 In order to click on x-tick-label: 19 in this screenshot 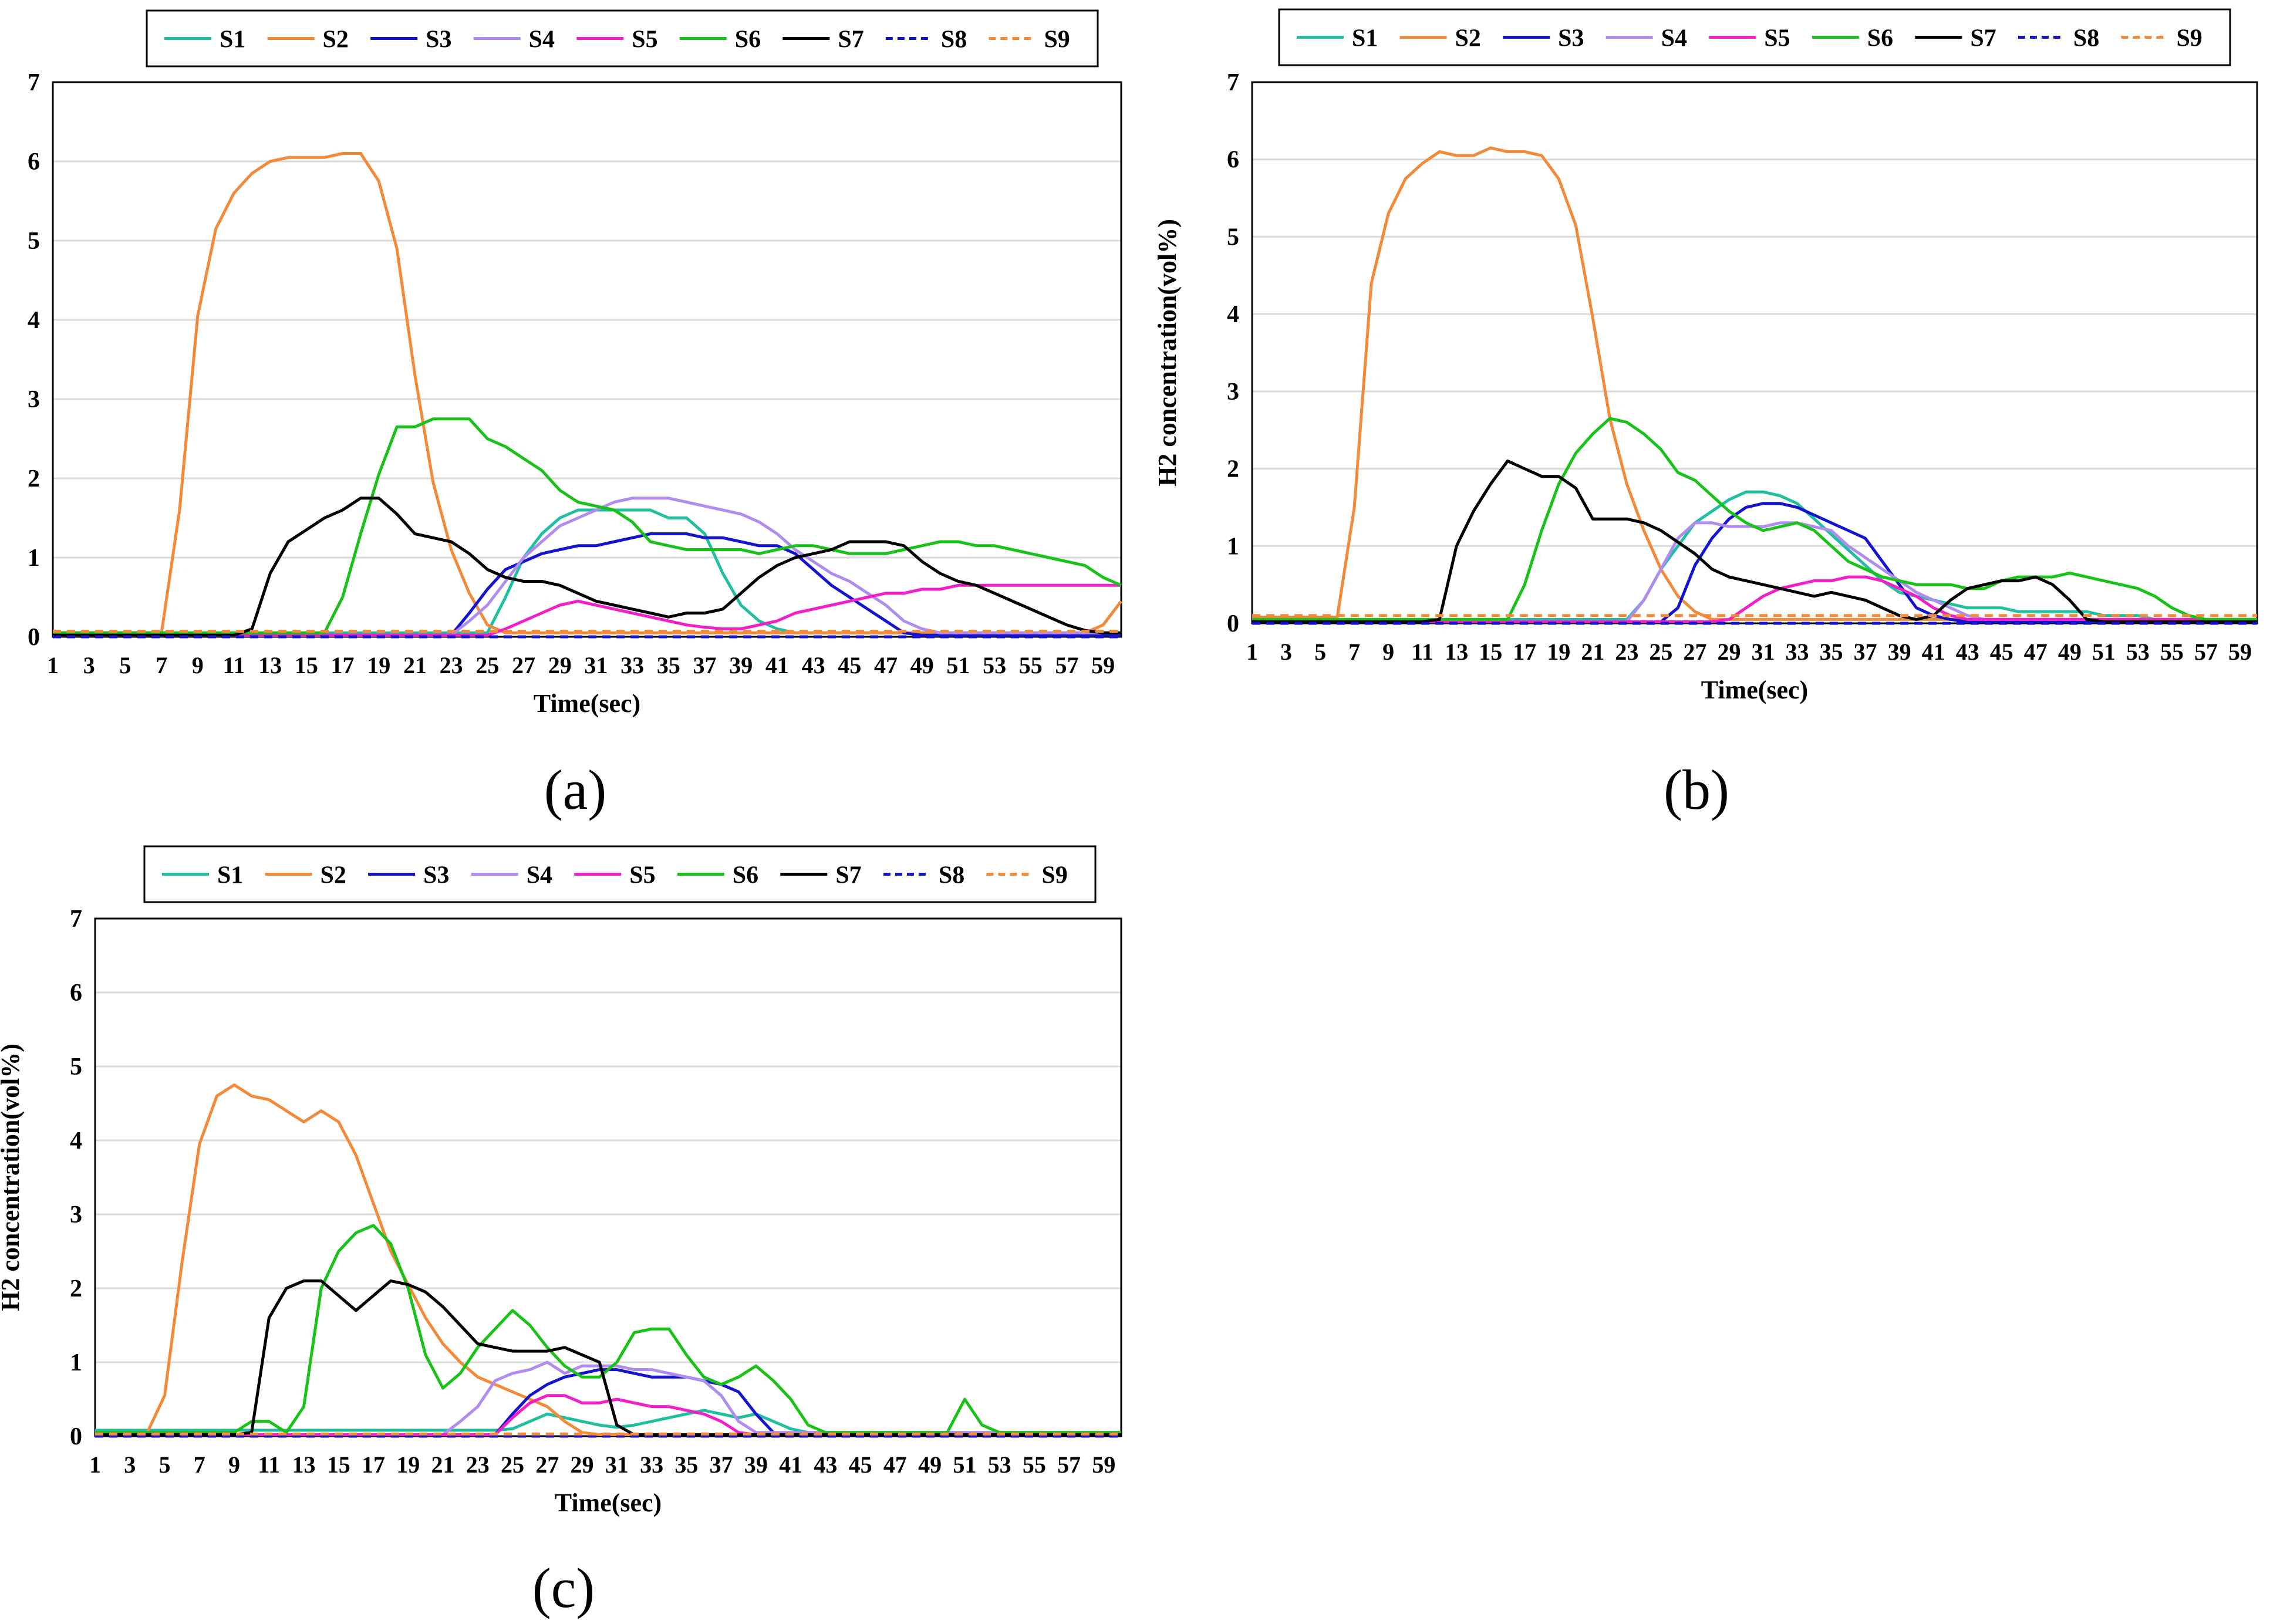, I will do `click(408, 1464)`.